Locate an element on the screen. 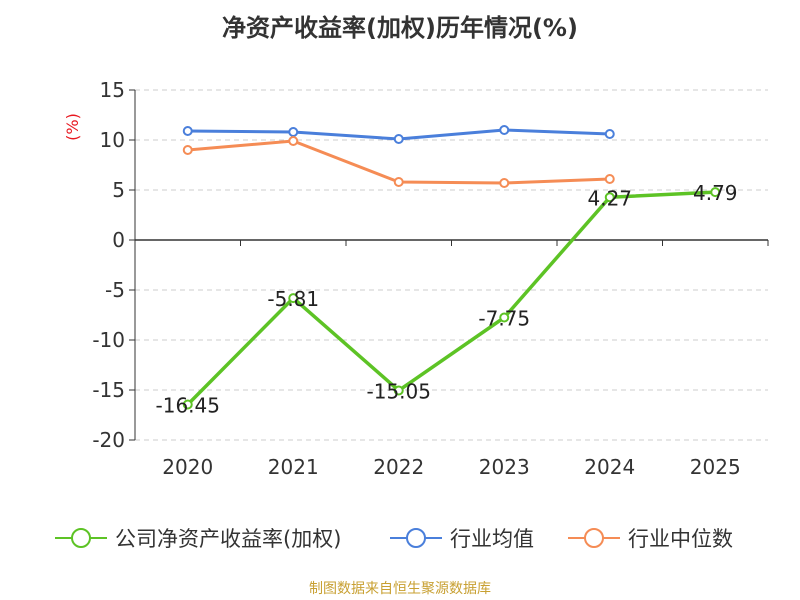 The height and width of the screenshot is (600, 800). data-label: -16.45 is located at coordinates (188, 406).